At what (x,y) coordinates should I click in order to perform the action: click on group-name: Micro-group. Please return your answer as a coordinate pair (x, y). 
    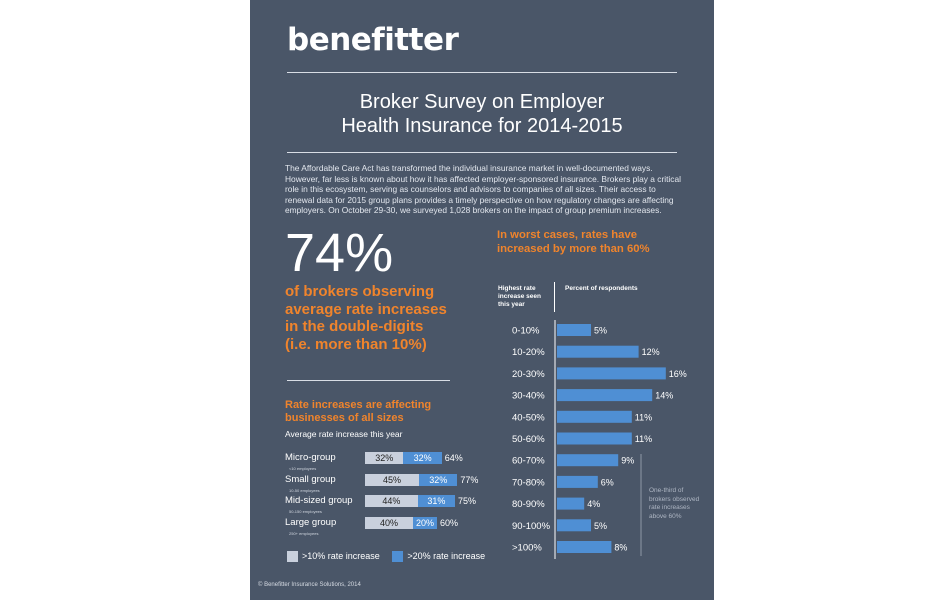
    Looking at the image, I should click on (310, 457).